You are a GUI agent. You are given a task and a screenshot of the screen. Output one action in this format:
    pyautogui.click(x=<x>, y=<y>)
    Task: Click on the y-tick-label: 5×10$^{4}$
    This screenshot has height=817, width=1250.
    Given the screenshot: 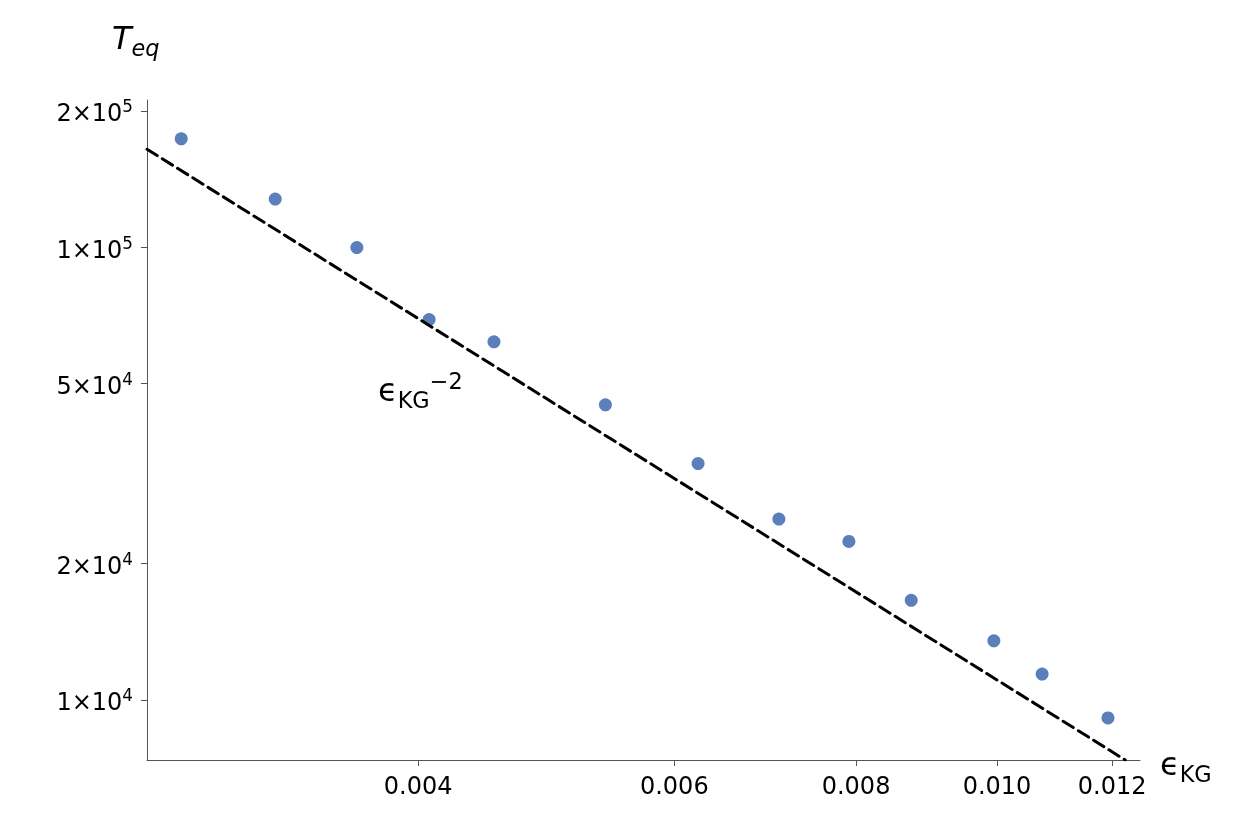 What is the action you would take?
    pyautogui.click(x=94, y=384)
    